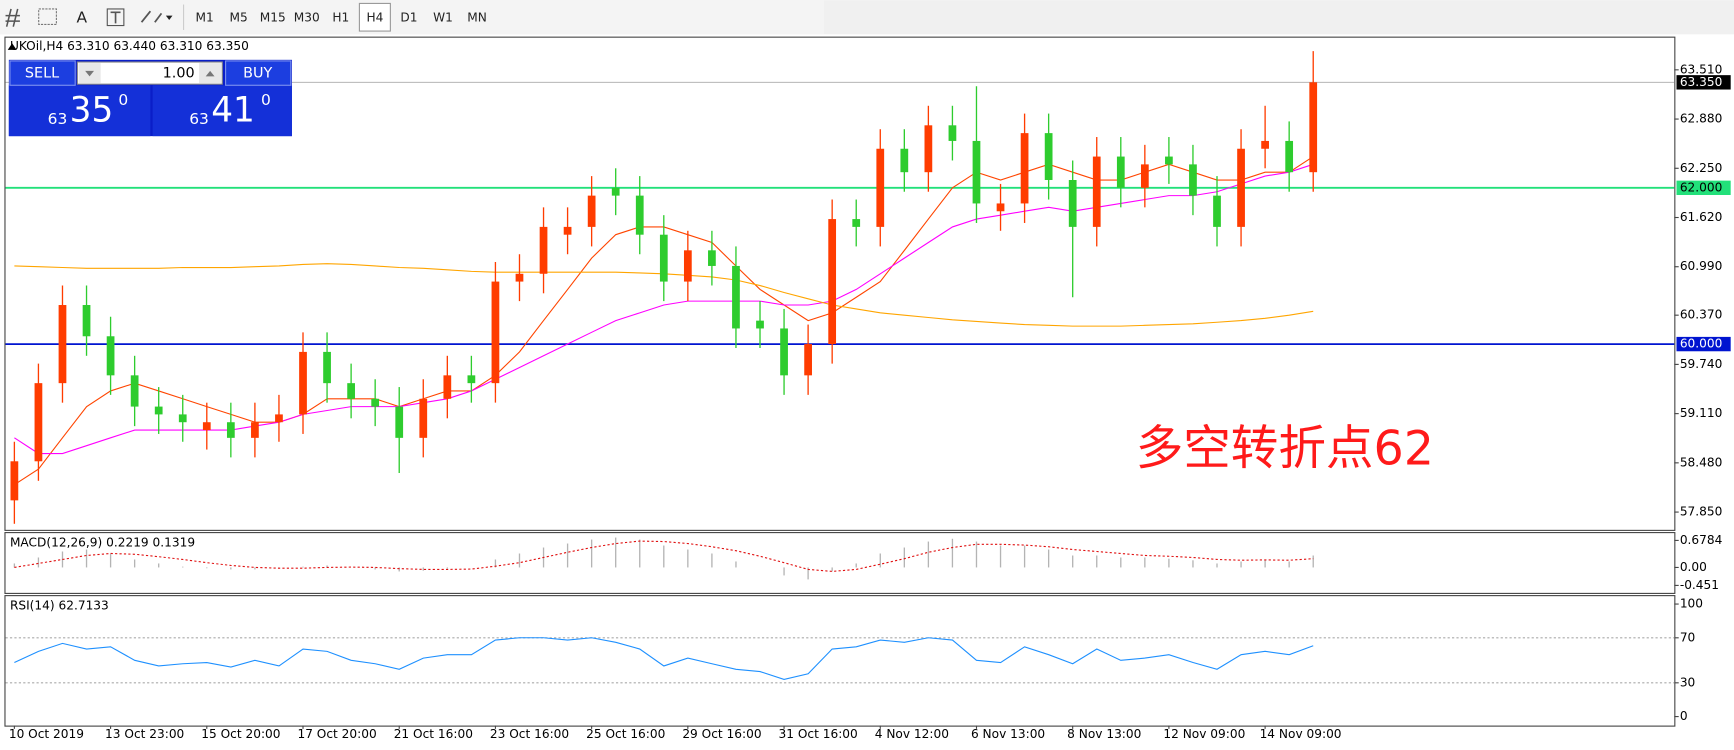  Describe the element at coordinates (1701, 512) in the screenshot. I see `y-tick-label: 57.850` at that location.